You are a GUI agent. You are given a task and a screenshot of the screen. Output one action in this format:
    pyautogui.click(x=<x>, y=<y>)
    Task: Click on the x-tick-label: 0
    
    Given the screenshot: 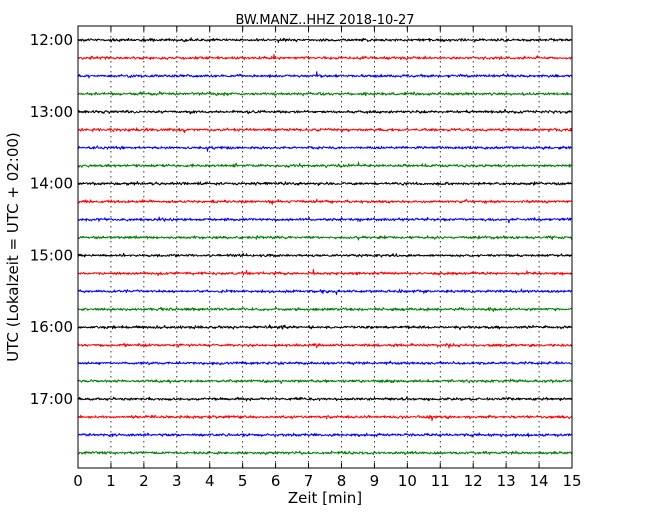 What is the action you would take?
    pyautogui.click(x=78, y=481)
    